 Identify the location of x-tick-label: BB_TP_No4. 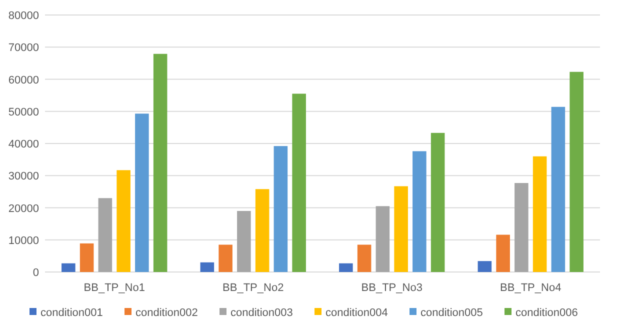
(531, 288).